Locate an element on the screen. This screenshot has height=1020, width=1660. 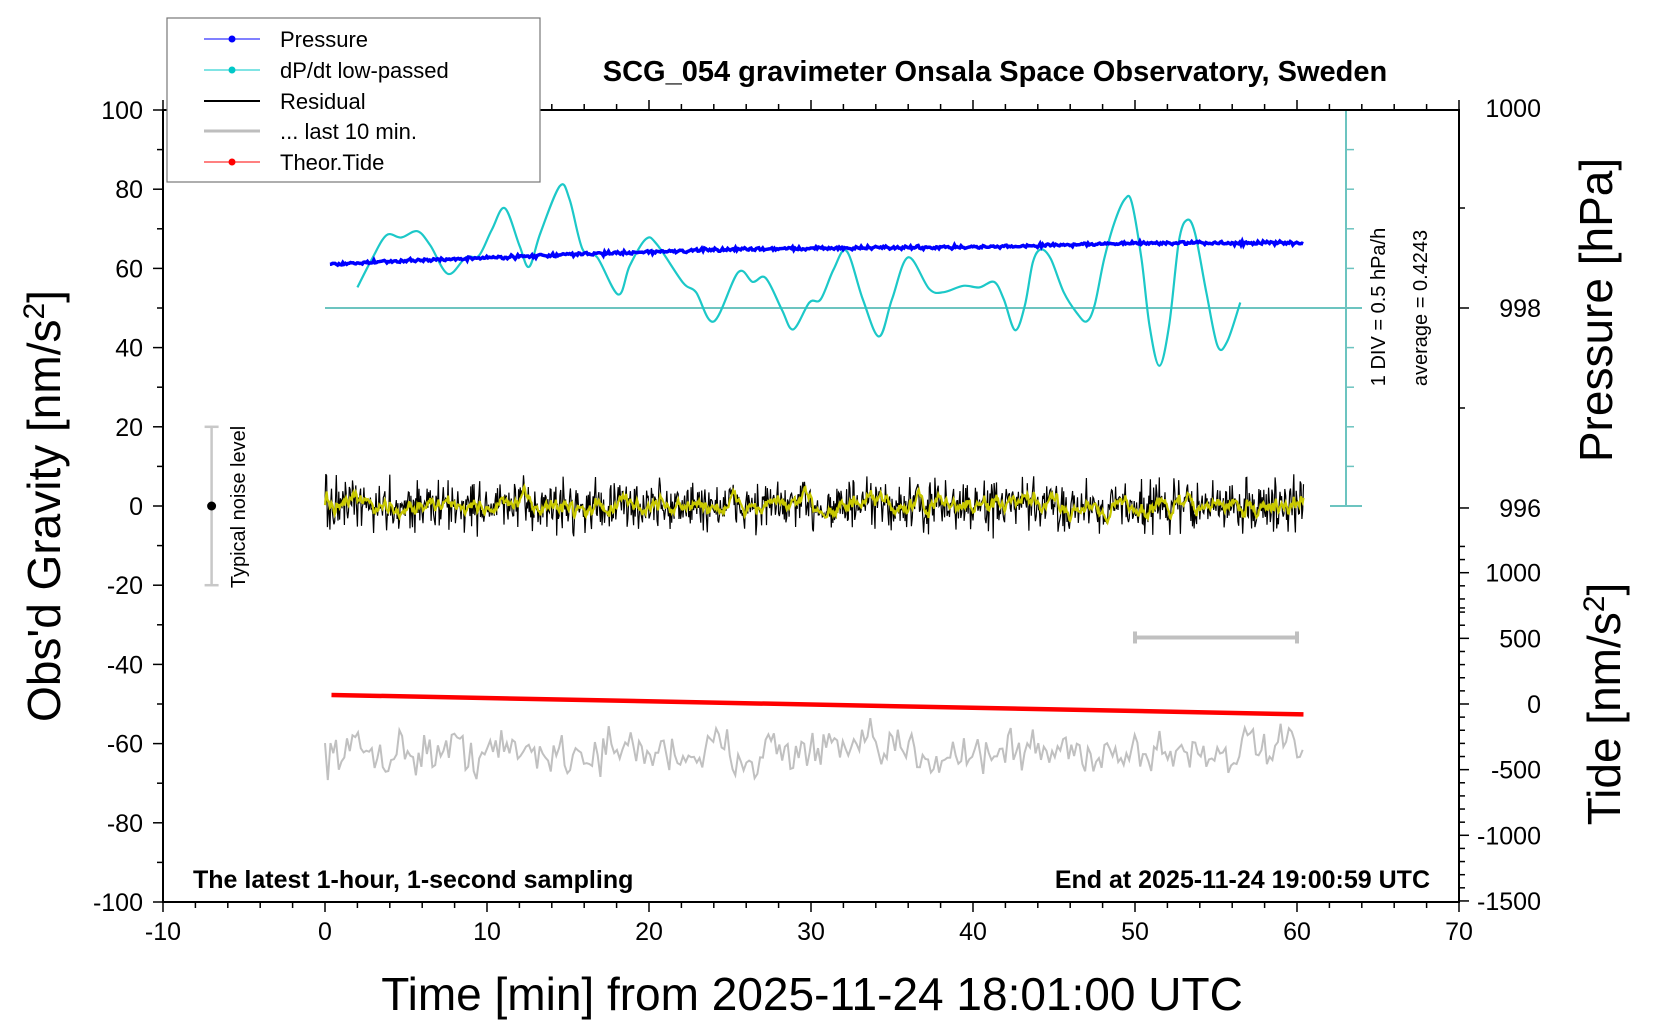
x-tick-label: 60 is located at coordinates (1297, 932).